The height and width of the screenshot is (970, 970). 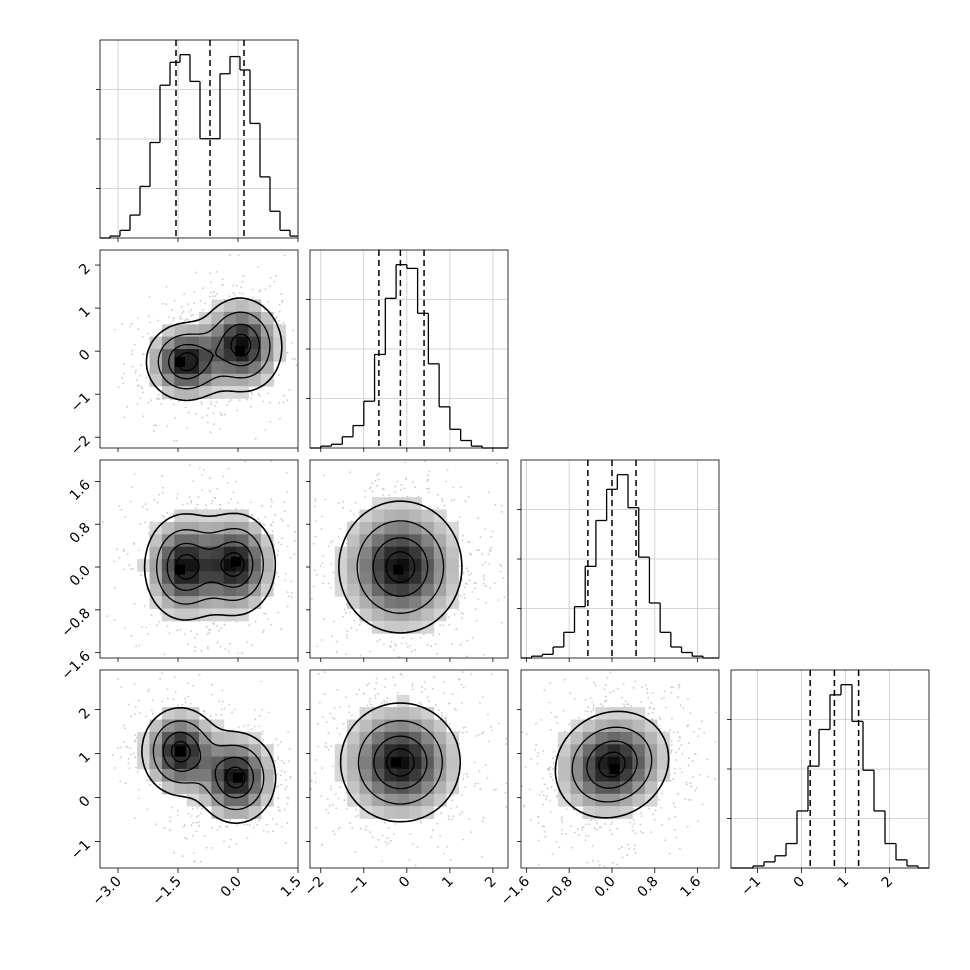 I want to click on y-tick-label: 1, so click(x=85, y=758).